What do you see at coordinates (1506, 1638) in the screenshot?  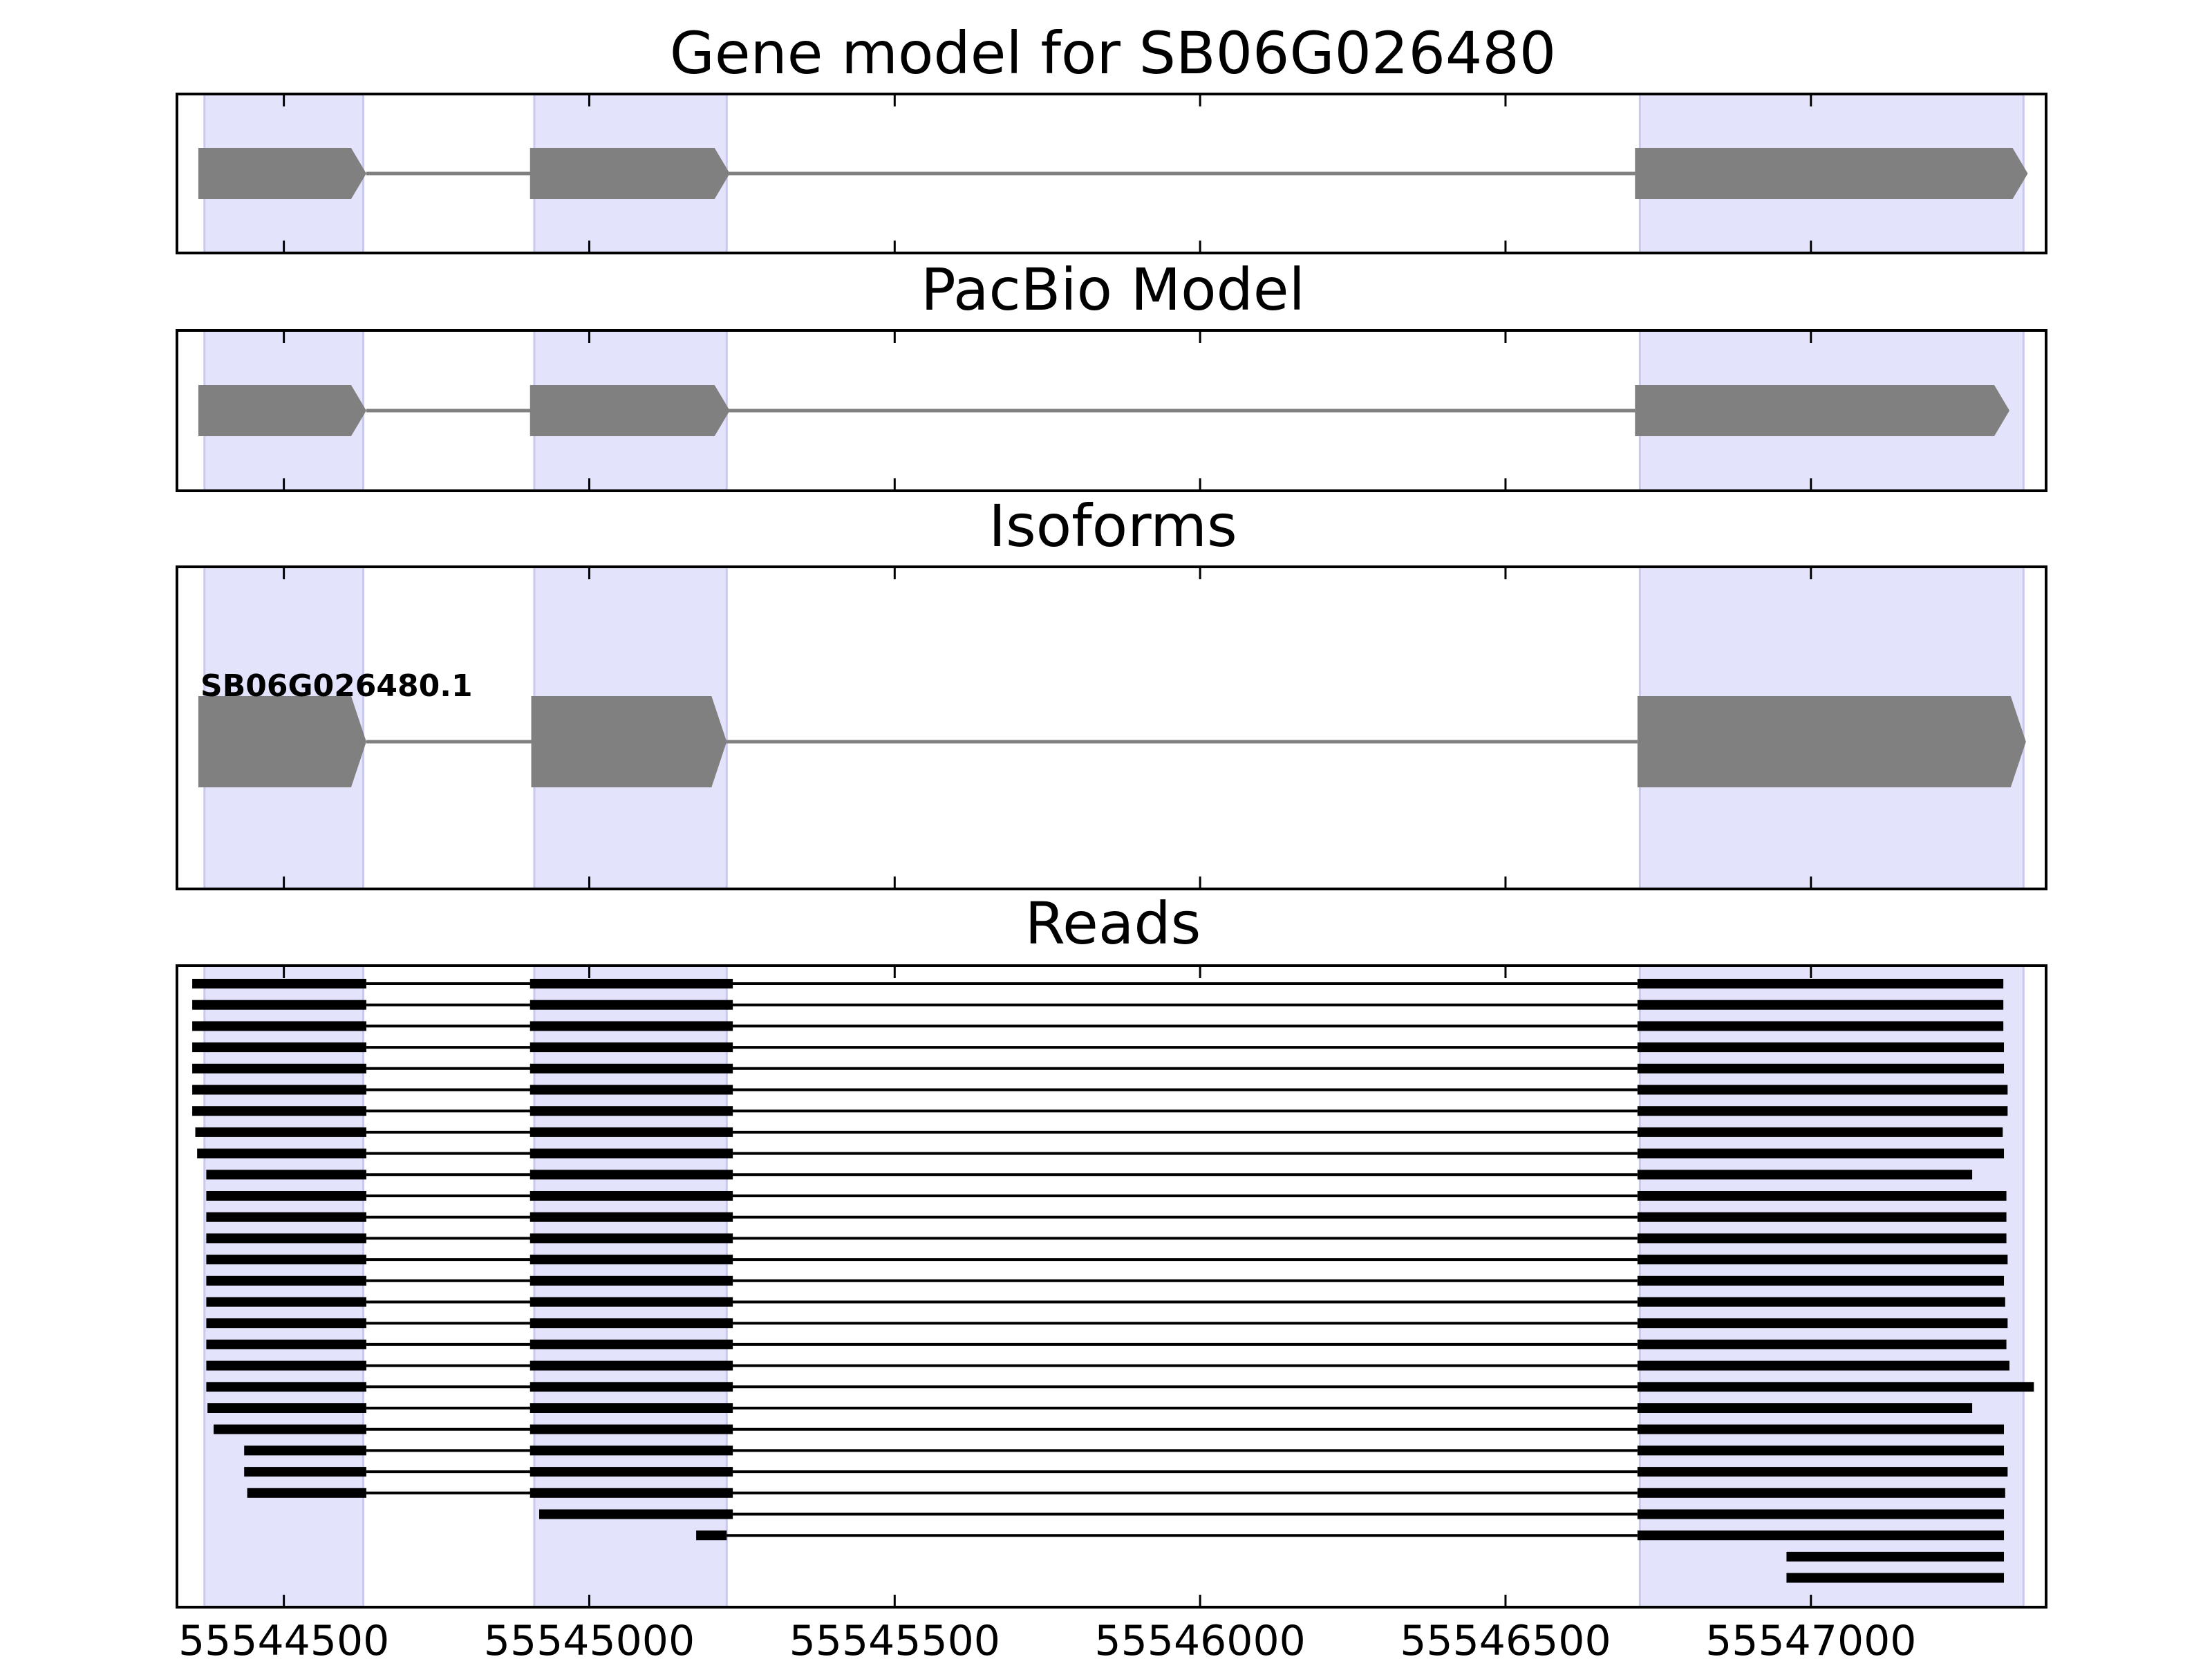 I see `x-tick-label-5: 55546500` at bounding box center [1506, 1638].